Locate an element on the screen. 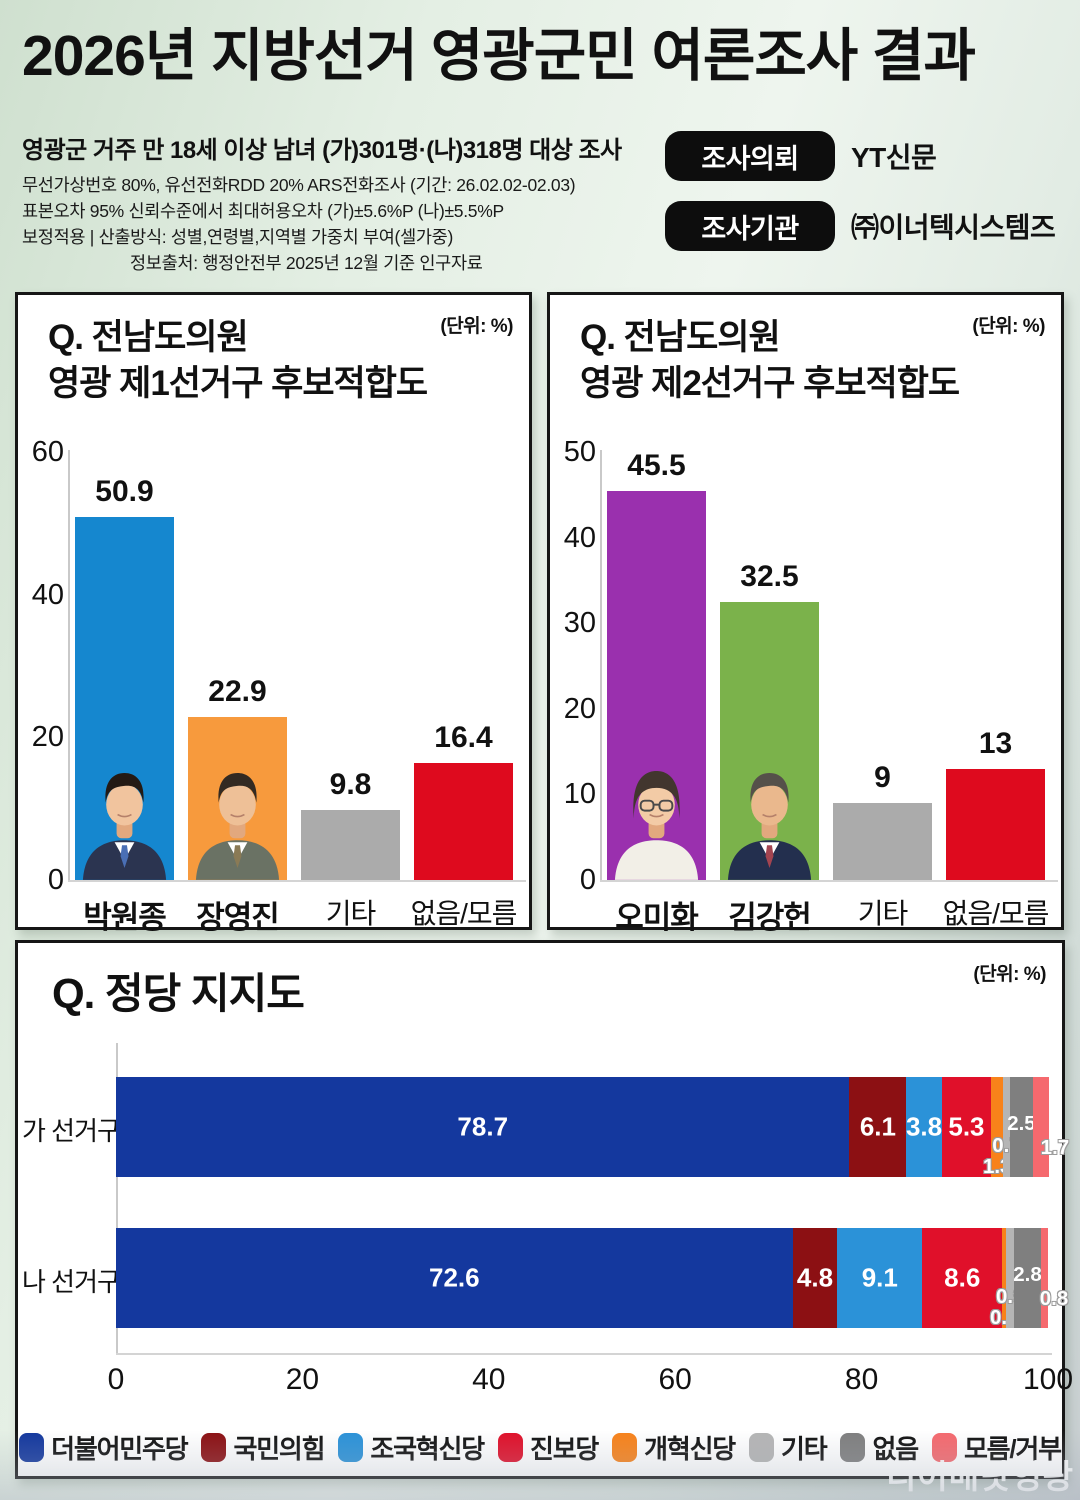  survey-agency-badge: 조사기관 is located at coordinates (750, 226).